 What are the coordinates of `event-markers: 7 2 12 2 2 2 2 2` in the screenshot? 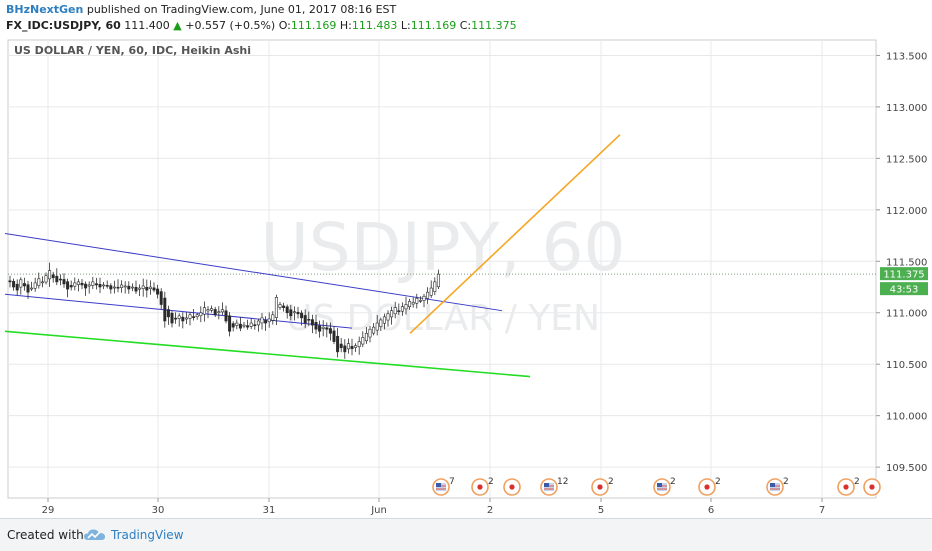 It's located at (656, 486).